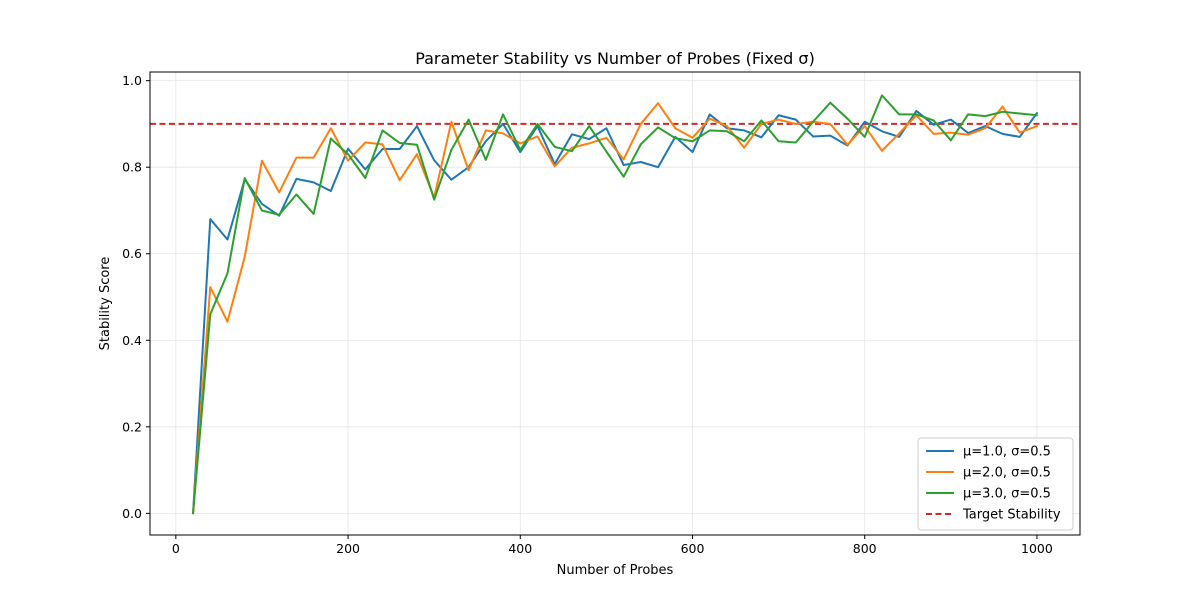 Image resolution: width=1200 pixels, height=600 pixels. Describe the element at coordinates (176, 548) in the screenshot. I see `x-tick-label: 0` at that location.